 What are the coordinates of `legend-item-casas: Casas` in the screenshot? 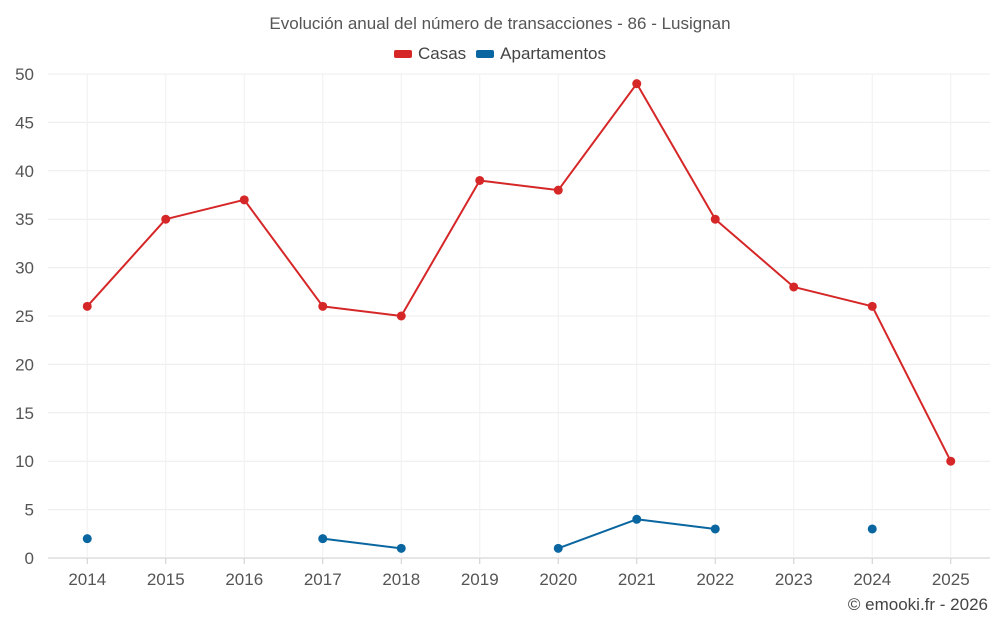 It's located at (430, 54).